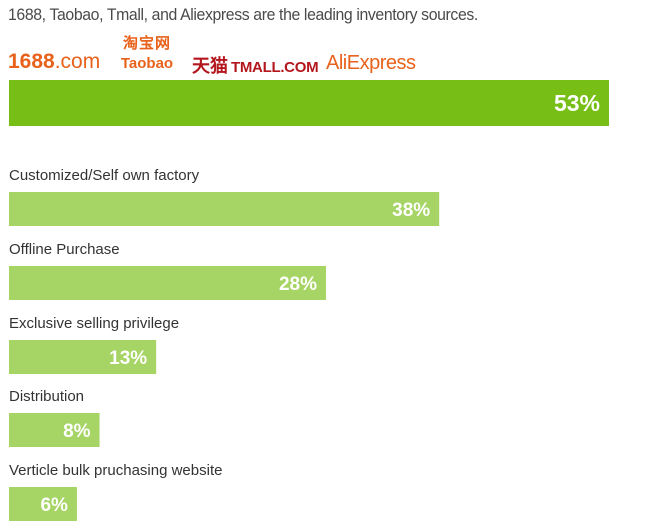  Describe the element at coordinates (147, 63) in the screenshot. I see `logo-taobao-english: Taobao` at that location.